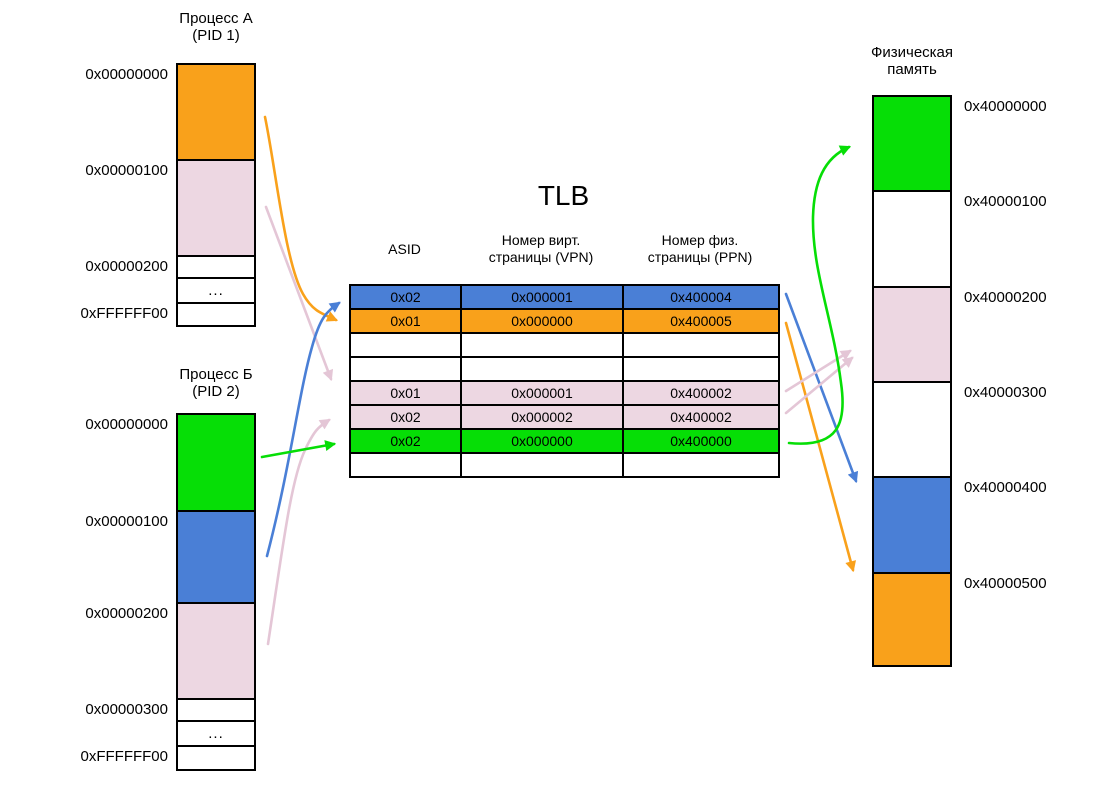 This screenshot has width=1094, height=790. What do you see at coordinates (701, 345) in the screenshot?
I see `tlb-row-2-cell-ppn` at bounding box center [701, 345].